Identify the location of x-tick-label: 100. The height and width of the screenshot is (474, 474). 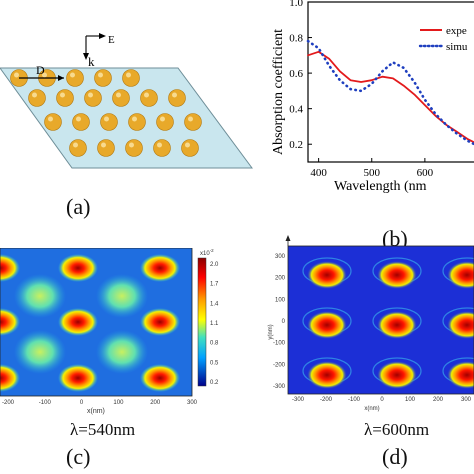
(118, 403).